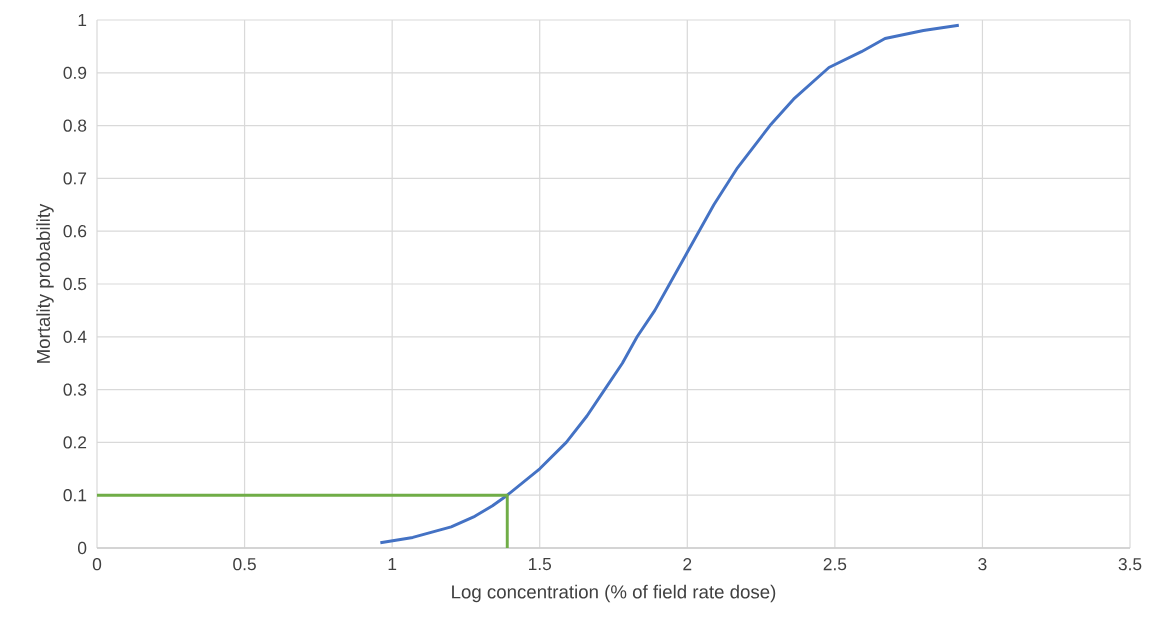 The width and height of the screenshot is (1151, 632). Describe the element at coordinates (835, 564) in the screenshot. I see `x-tick-label: 2.5` at that location.